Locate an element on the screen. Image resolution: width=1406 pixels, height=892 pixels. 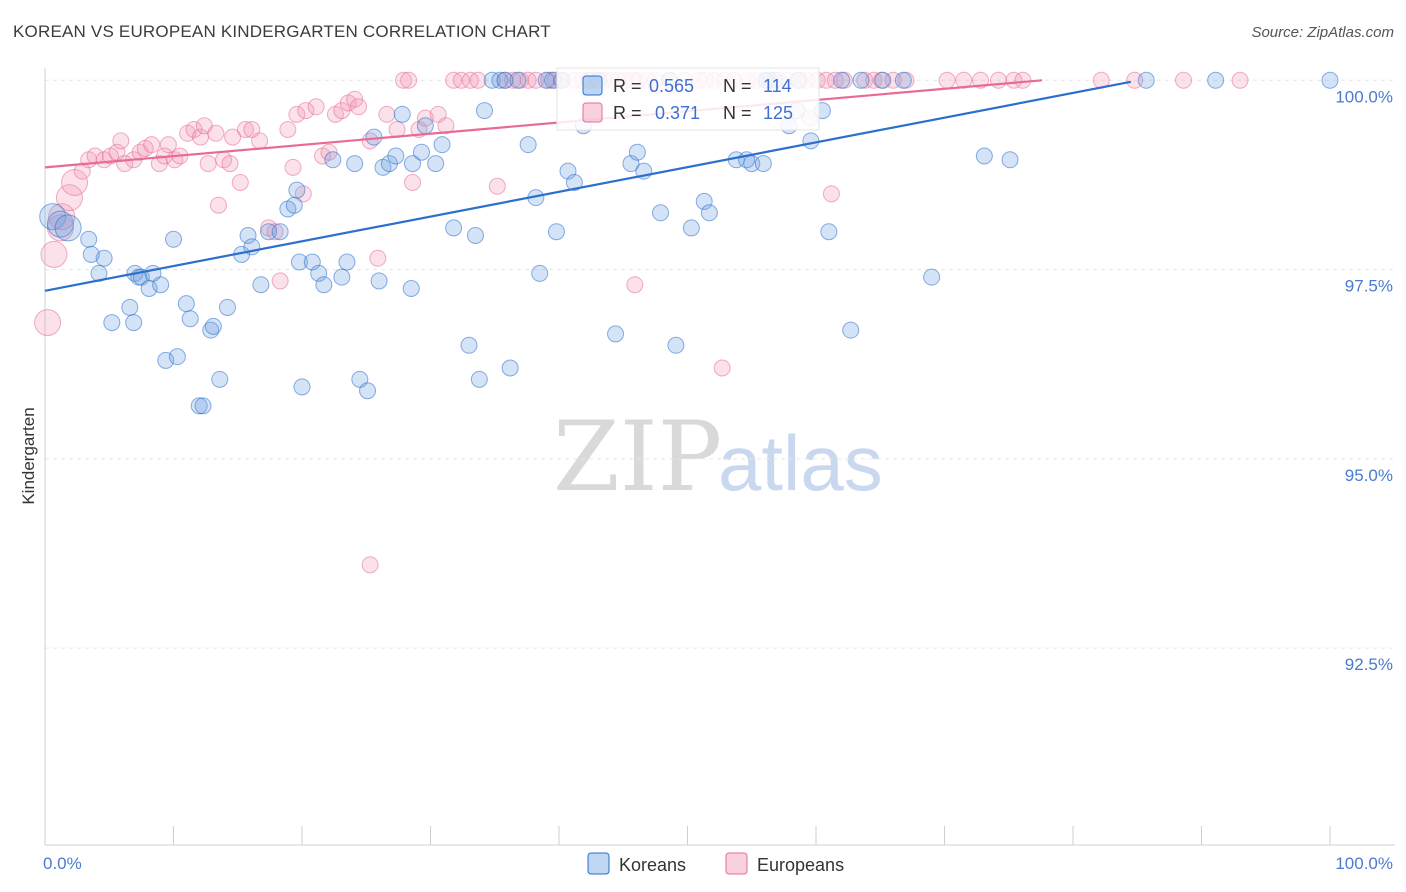
european-n-label: N = is located at coordinates (737, 113).